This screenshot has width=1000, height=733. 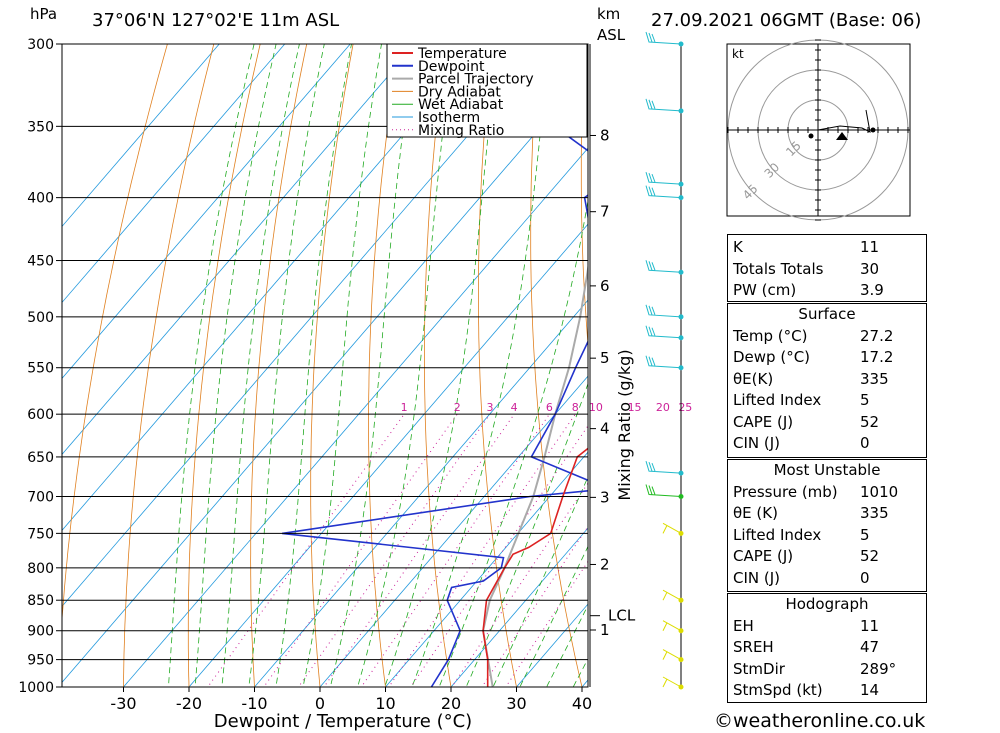 What do you see at coordinates (605, 135) in the screenshot?
I see `km-tick-label: 8` at bounding box center [605, 135].